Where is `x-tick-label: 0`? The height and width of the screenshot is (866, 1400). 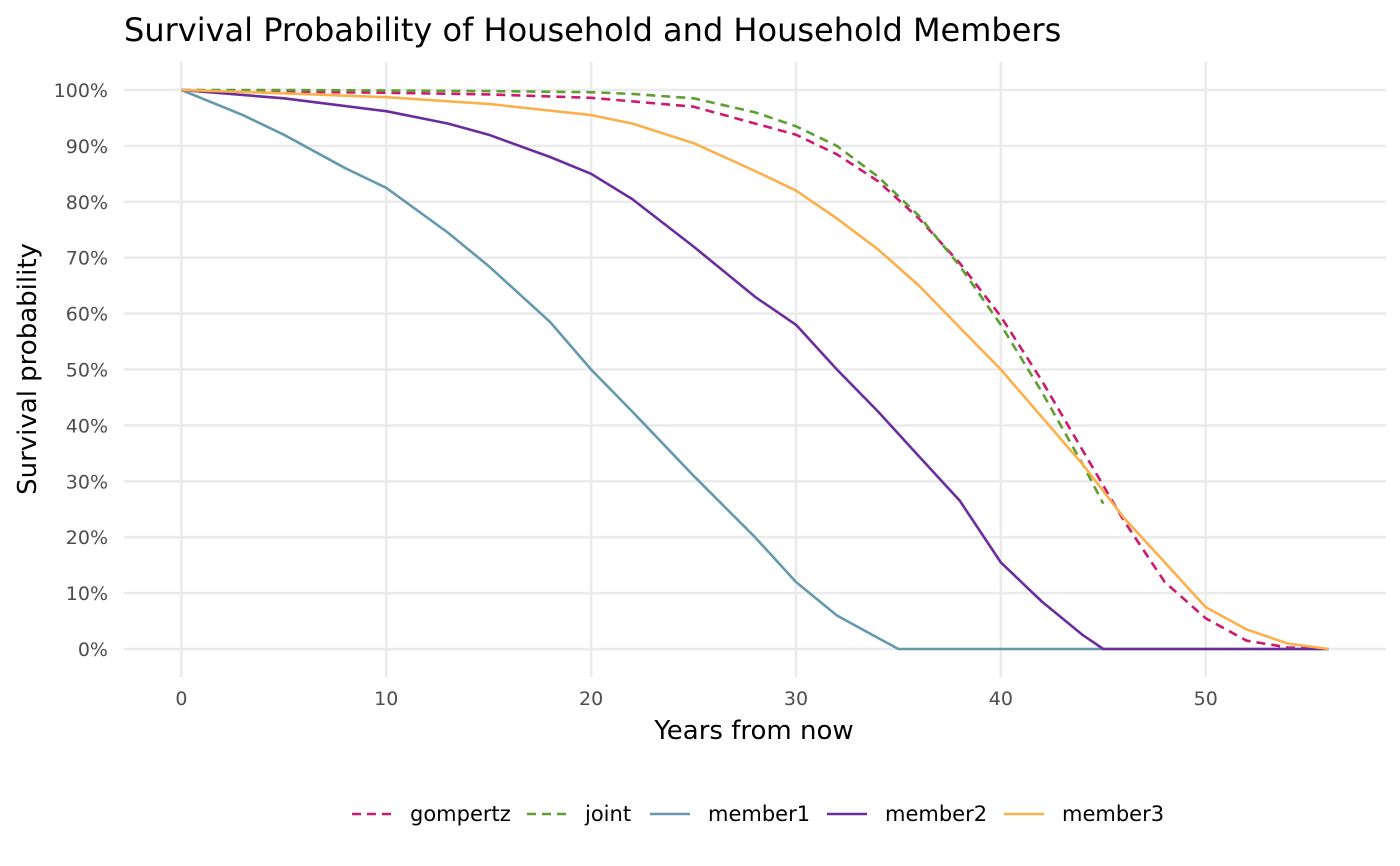 x-tick-label: 0 is located at coordinates (181, 699).